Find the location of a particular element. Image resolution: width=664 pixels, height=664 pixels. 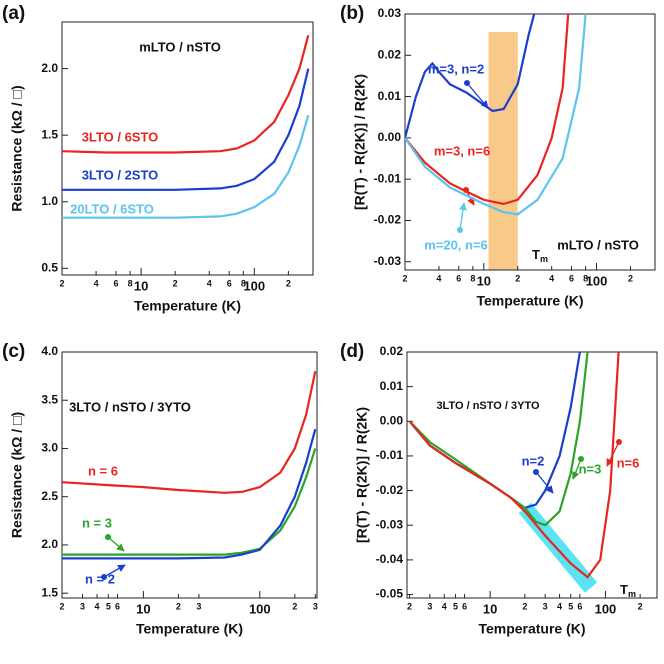

x-tick-label: 100 is located at coordinates (597, 280).